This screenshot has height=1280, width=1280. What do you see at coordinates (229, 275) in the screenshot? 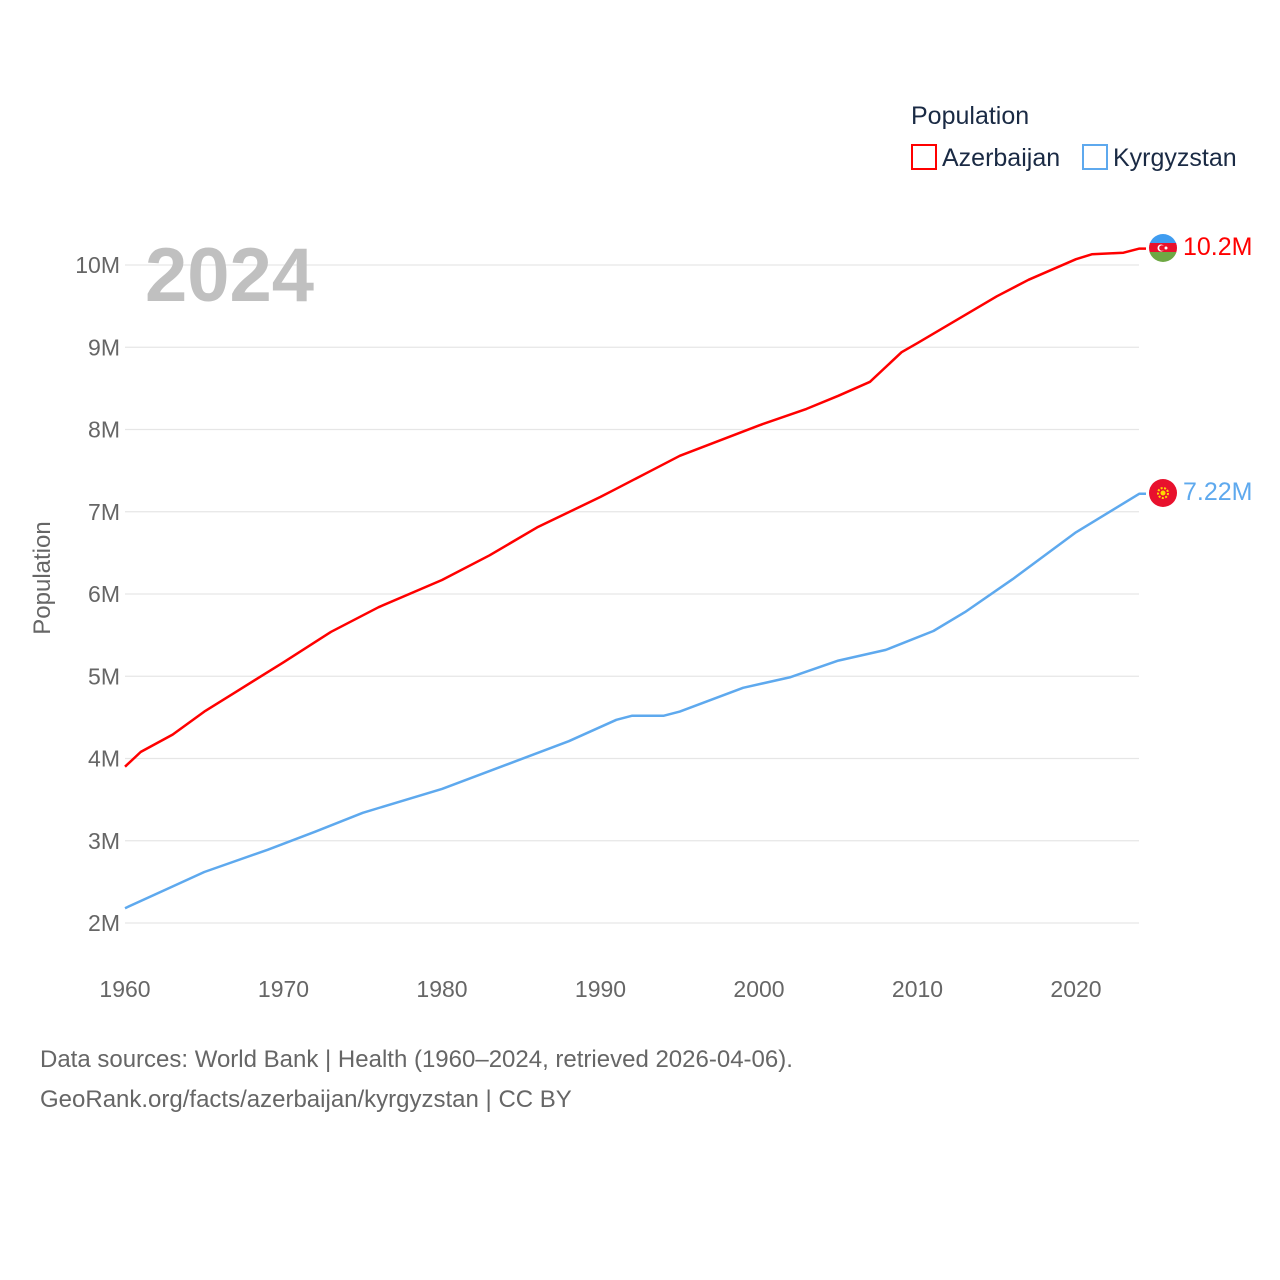
I see `year-watermark: 2024` at bounding box center [229, 275].